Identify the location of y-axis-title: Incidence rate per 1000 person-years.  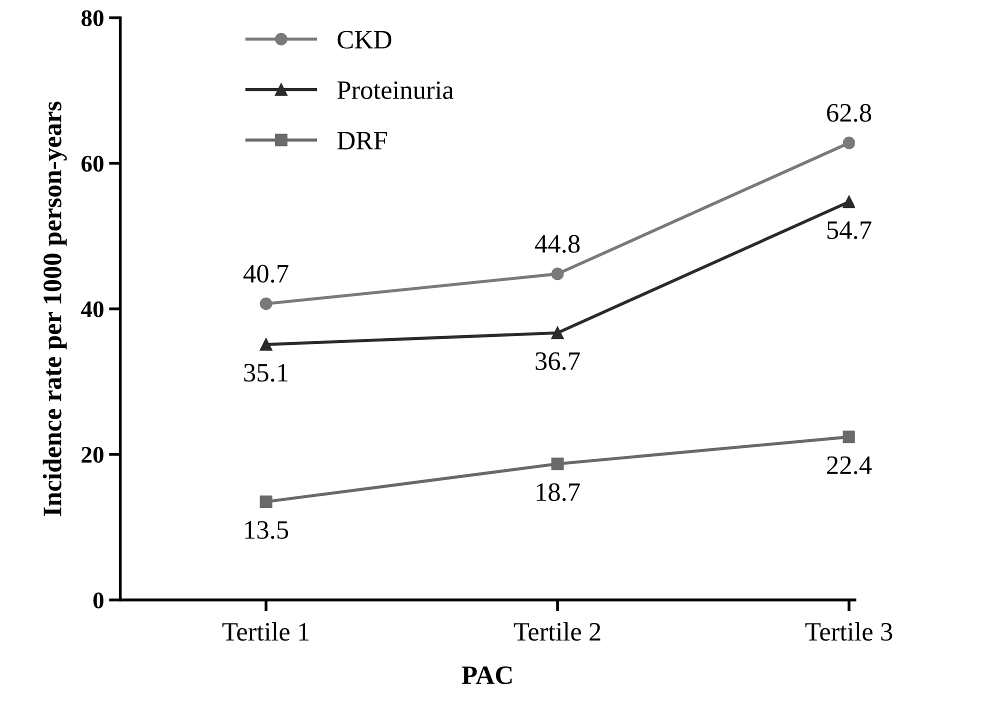
(54, 309).